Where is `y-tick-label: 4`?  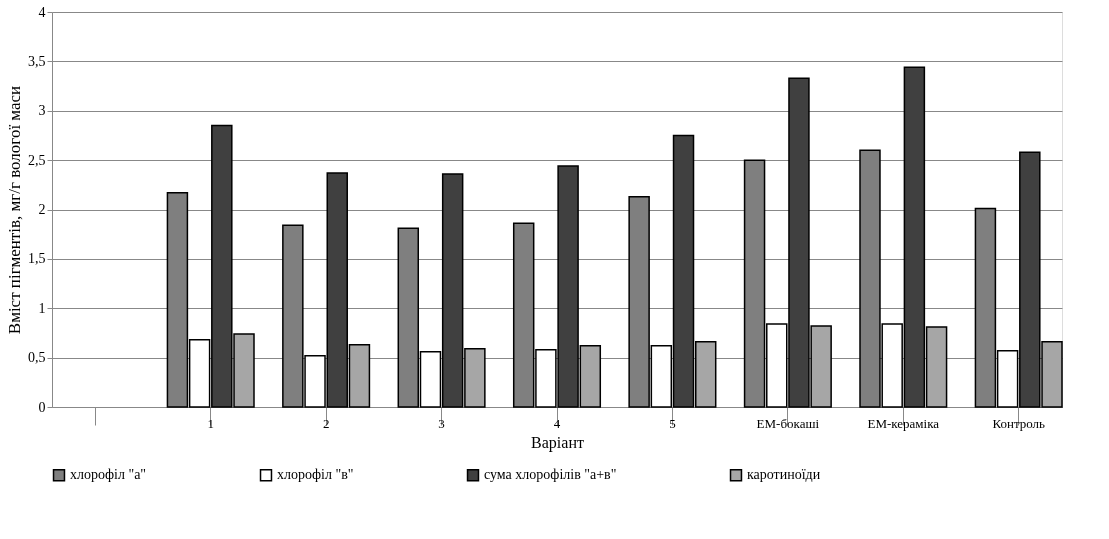 y-tick-label: 4 is located at coordinates (42, 12).